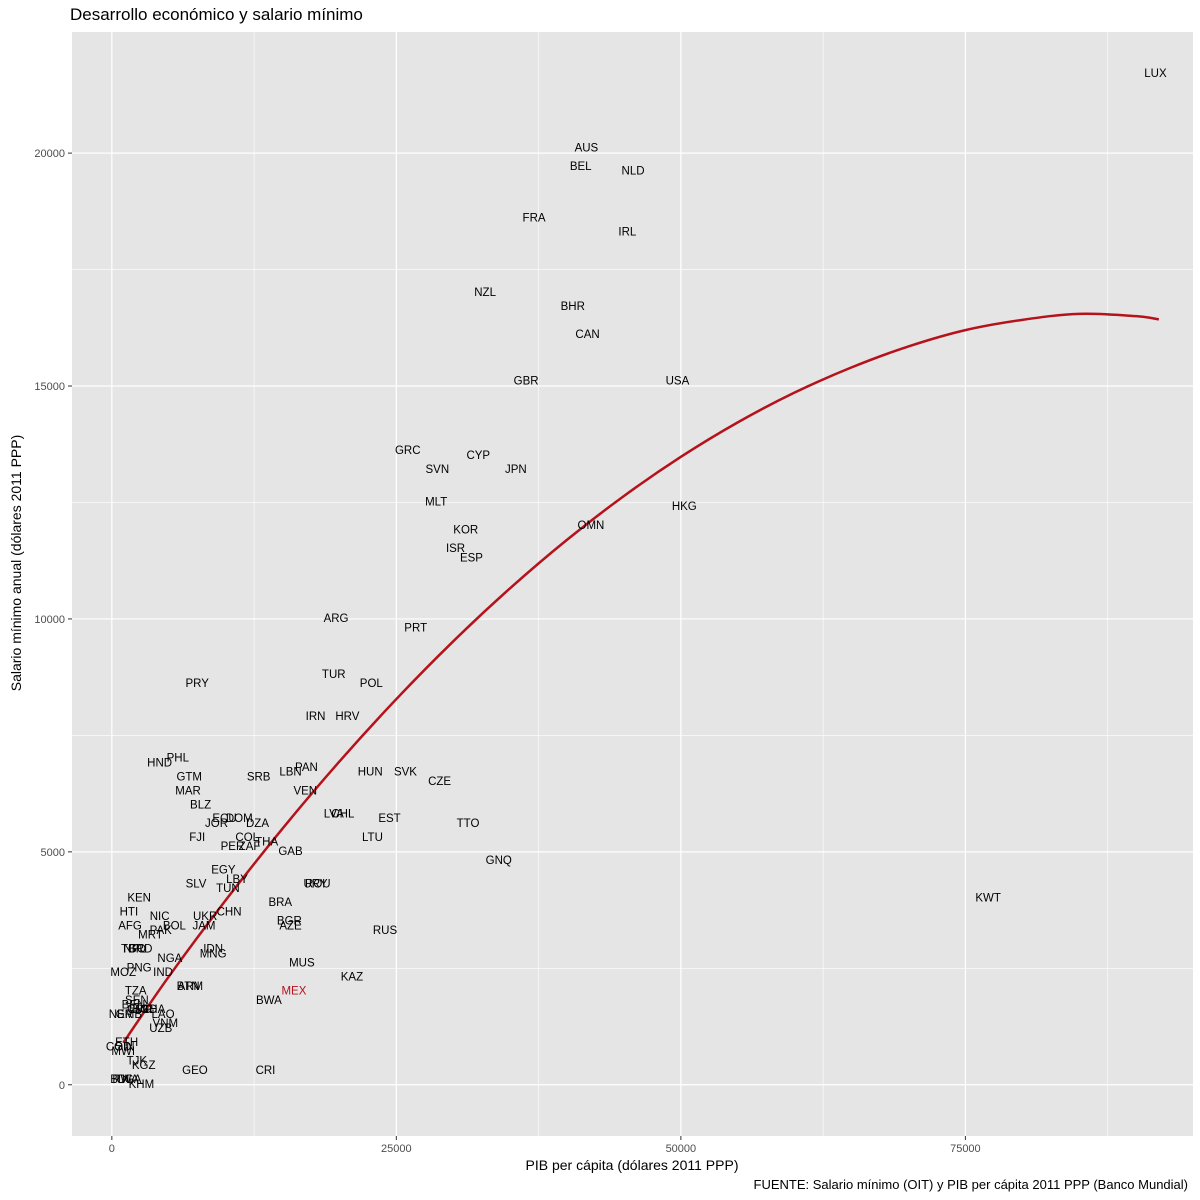 This screenshot has height=1200, width=1200. What do you see at coordinates (305, 791) in the screenshot?
I see `country-label-ven: VEN` at bounding box center [305, 791].